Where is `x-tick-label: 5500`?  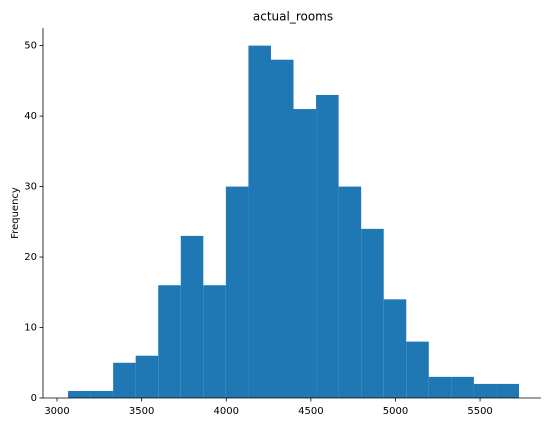
x-tick-label: 5500 is located at coordinates (479, 411).